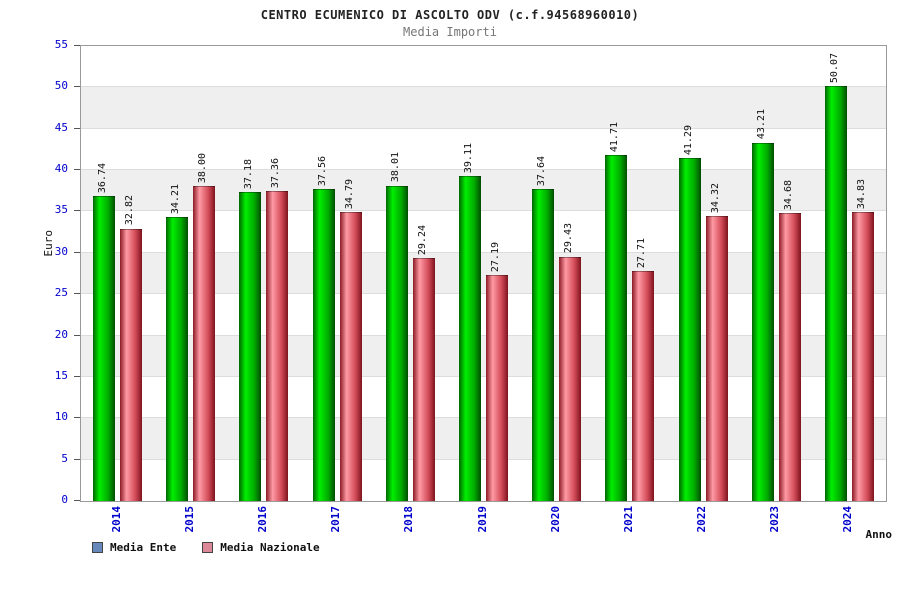 This screenshot has width=900, height=600. Describe the element at coordinates (879, 534) in the screenshot. I see `x-axis-title: Anno` at that location.